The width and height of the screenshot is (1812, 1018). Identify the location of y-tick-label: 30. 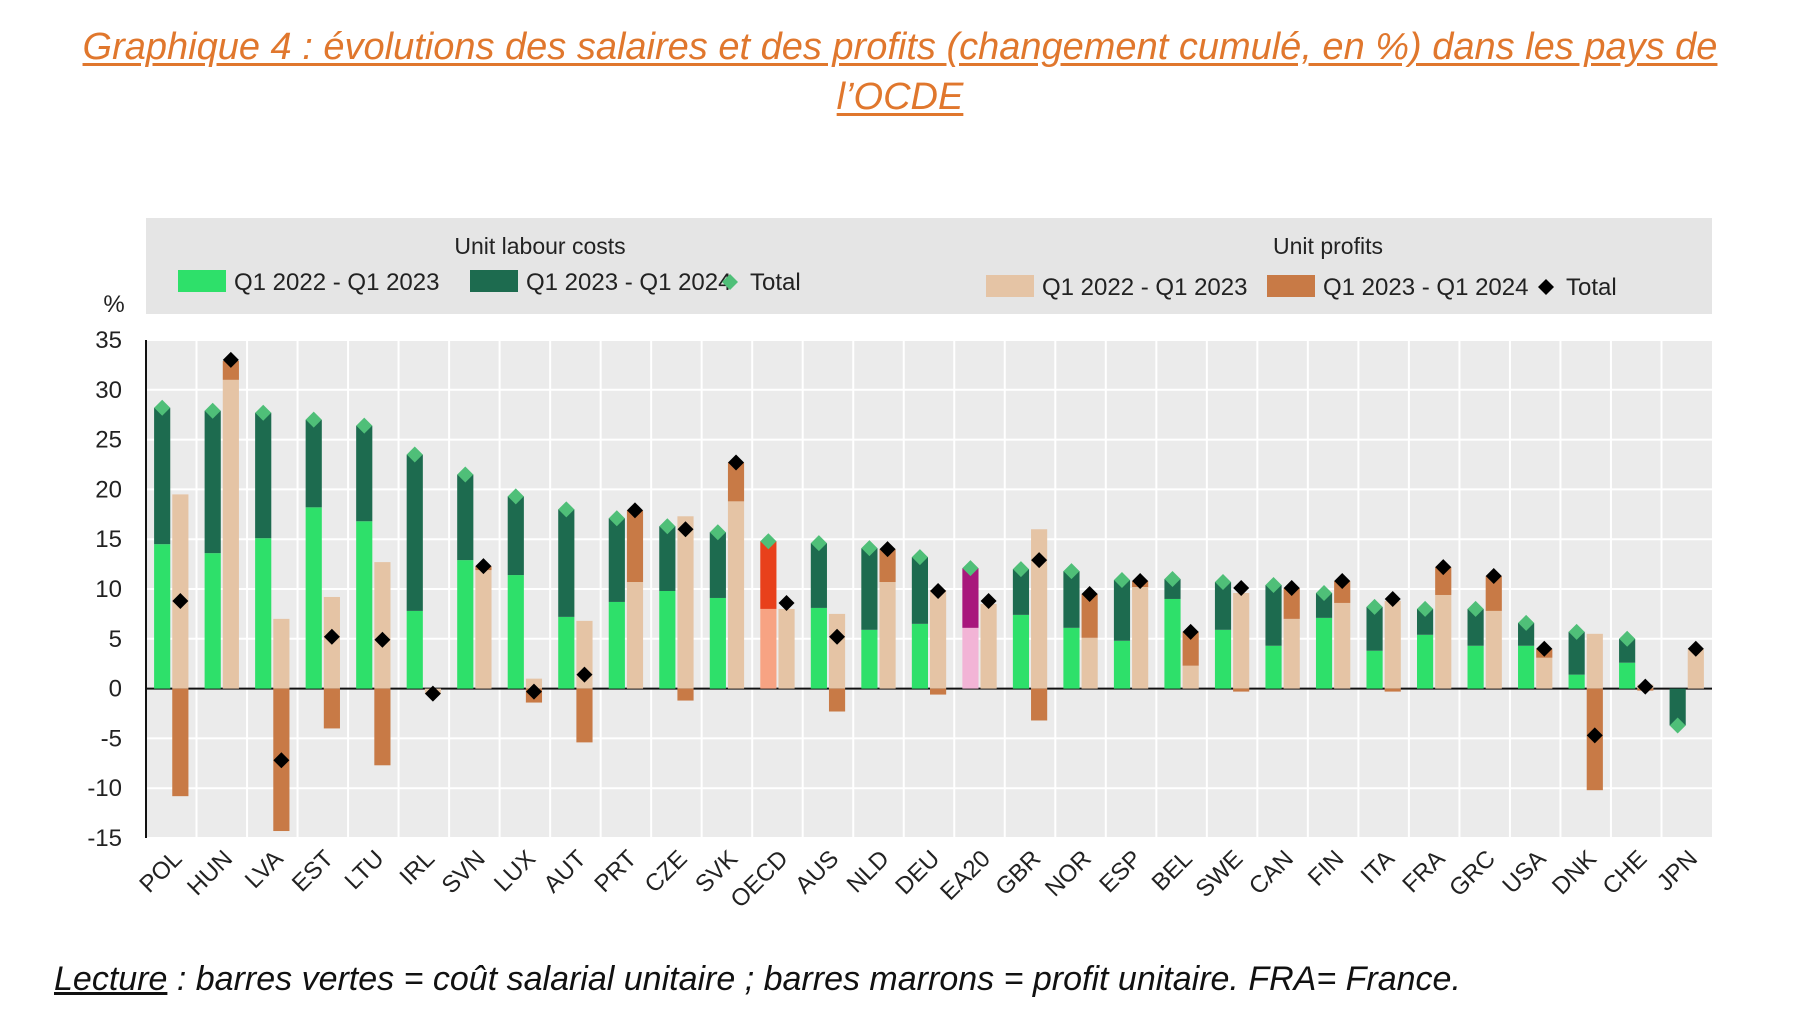
(108, 390).